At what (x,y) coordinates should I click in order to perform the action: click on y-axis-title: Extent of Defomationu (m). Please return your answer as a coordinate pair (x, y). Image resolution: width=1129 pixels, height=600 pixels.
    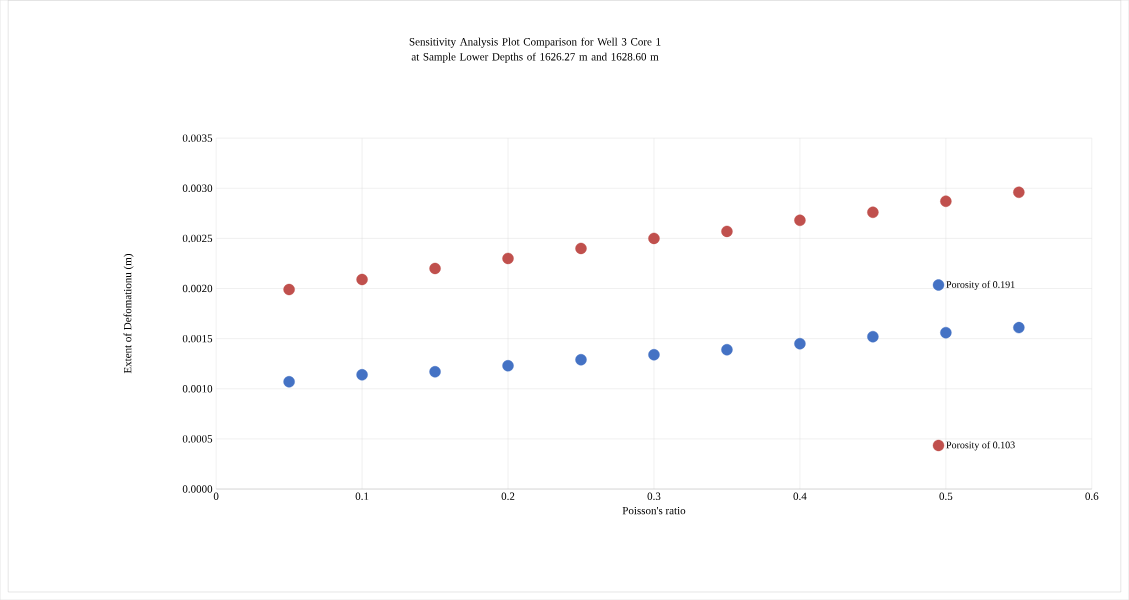
    Looking at the image, I should click on (128, 313).